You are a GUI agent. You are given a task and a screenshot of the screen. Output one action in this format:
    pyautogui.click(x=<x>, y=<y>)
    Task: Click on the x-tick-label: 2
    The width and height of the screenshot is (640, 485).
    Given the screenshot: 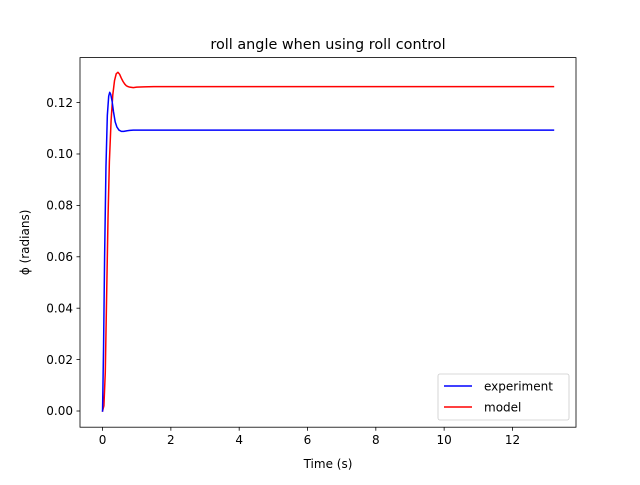 What is the action you would take?
    pyautogui.click(x=171, y=440)
    